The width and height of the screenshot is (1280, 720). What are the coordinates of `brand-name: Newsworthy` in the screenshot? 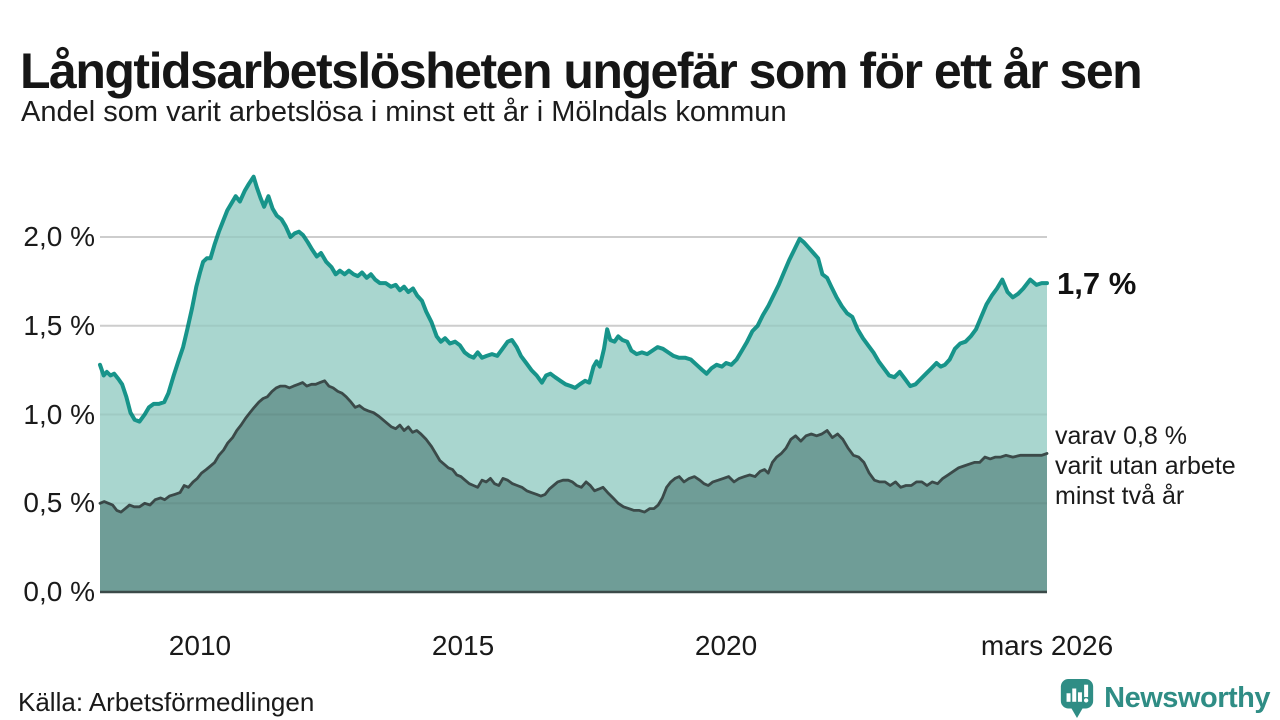 It's located at (1187, 697).